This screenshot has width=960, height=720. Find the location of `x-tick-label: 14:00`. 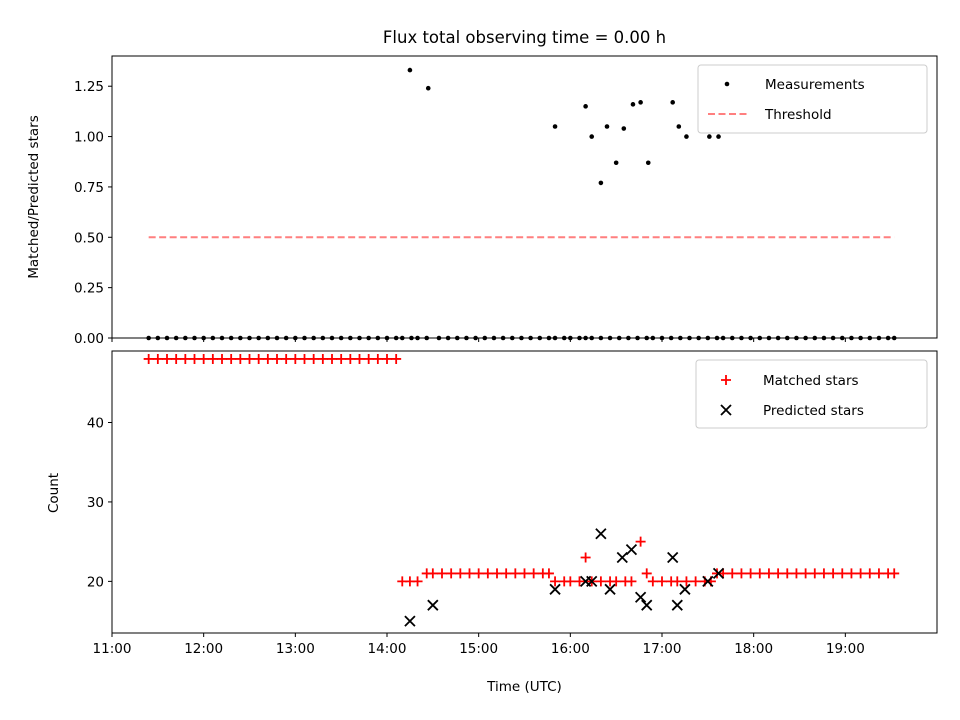

x-tick-label: 14:00 is located at coordinates (387, 649).